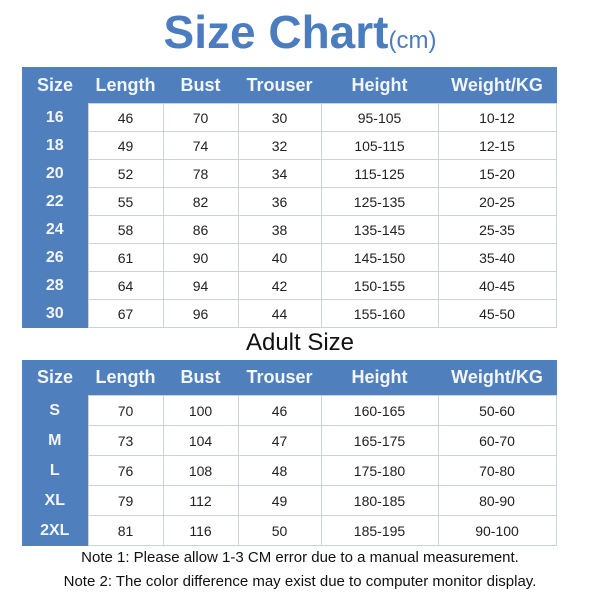 This screenshot has width=600, height=600. I want to click on table-cell: 12-15, so click(497, 145).